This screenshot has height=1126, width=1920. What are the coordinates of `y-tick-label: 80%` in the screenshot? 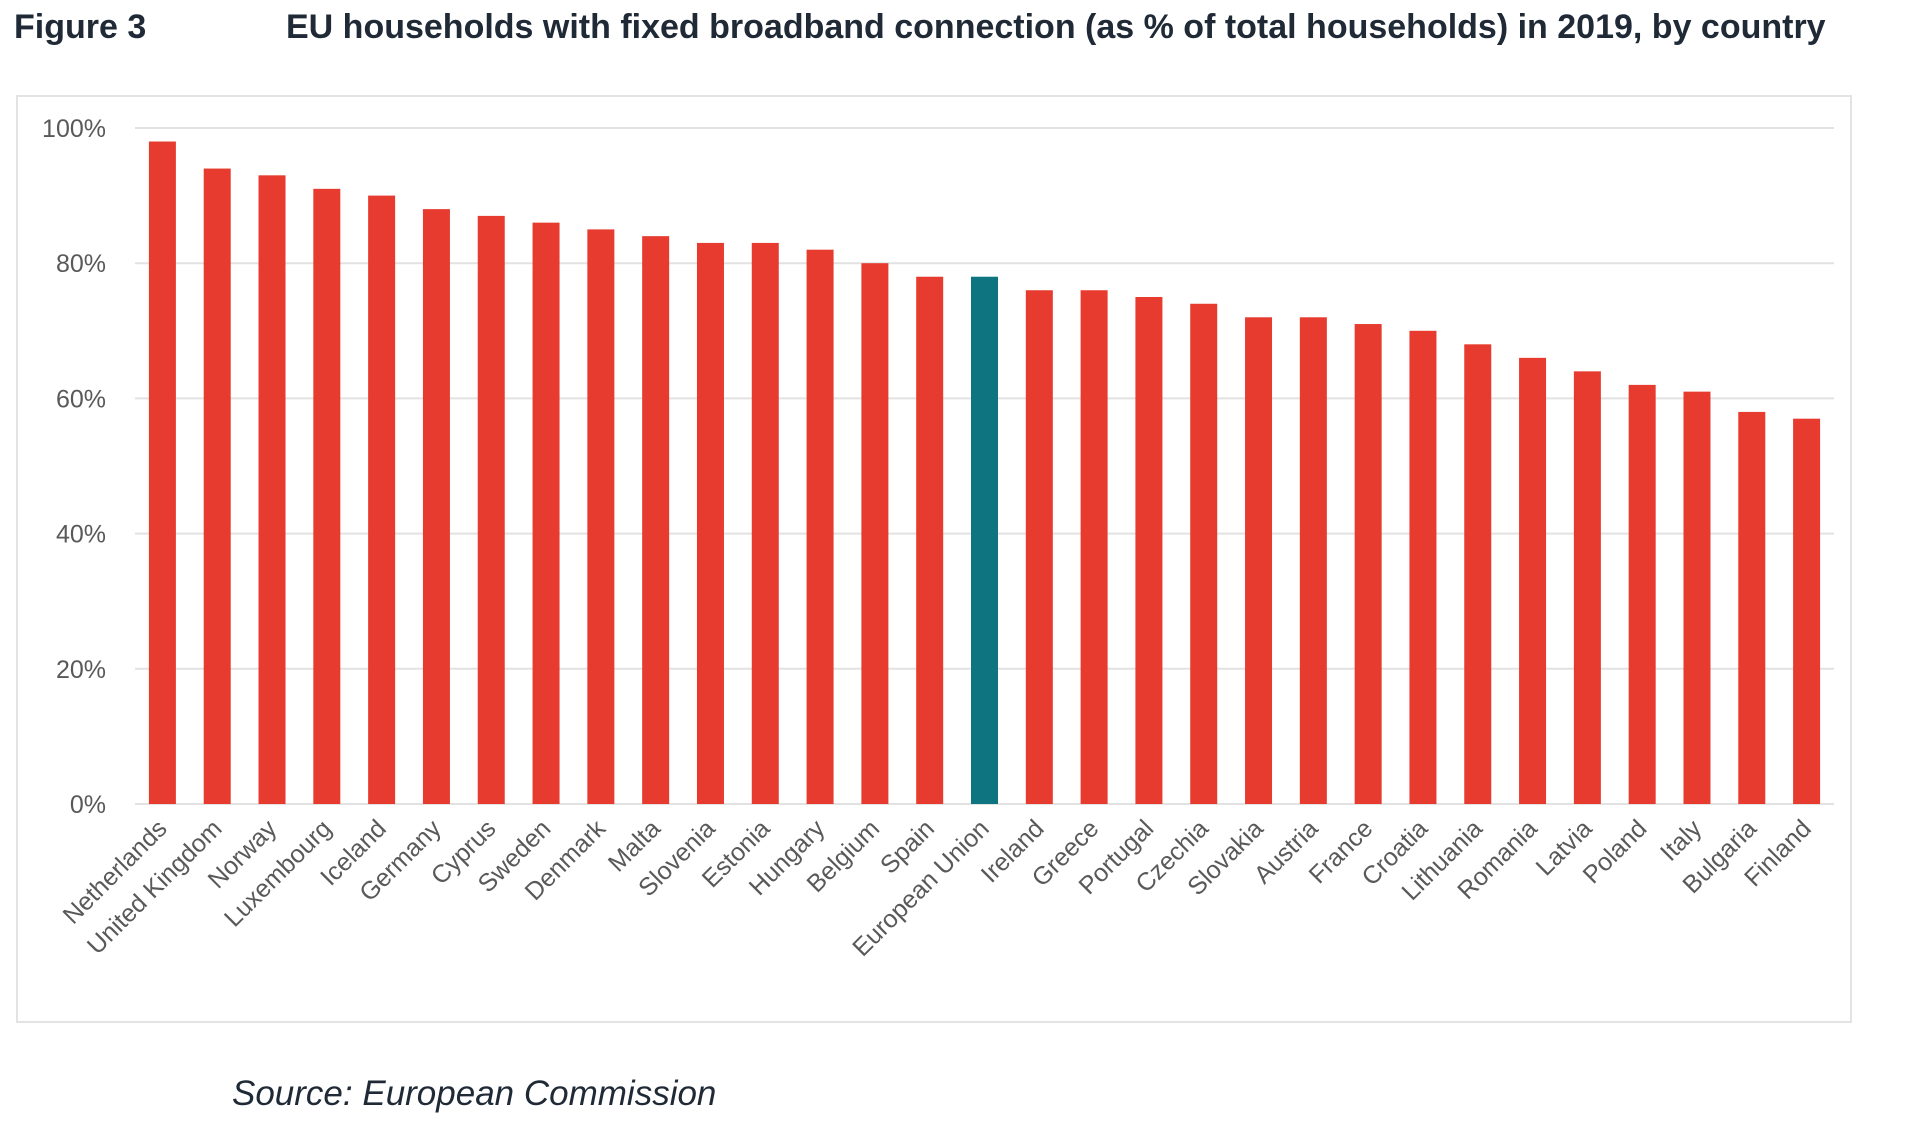 It's located at (81, 264).